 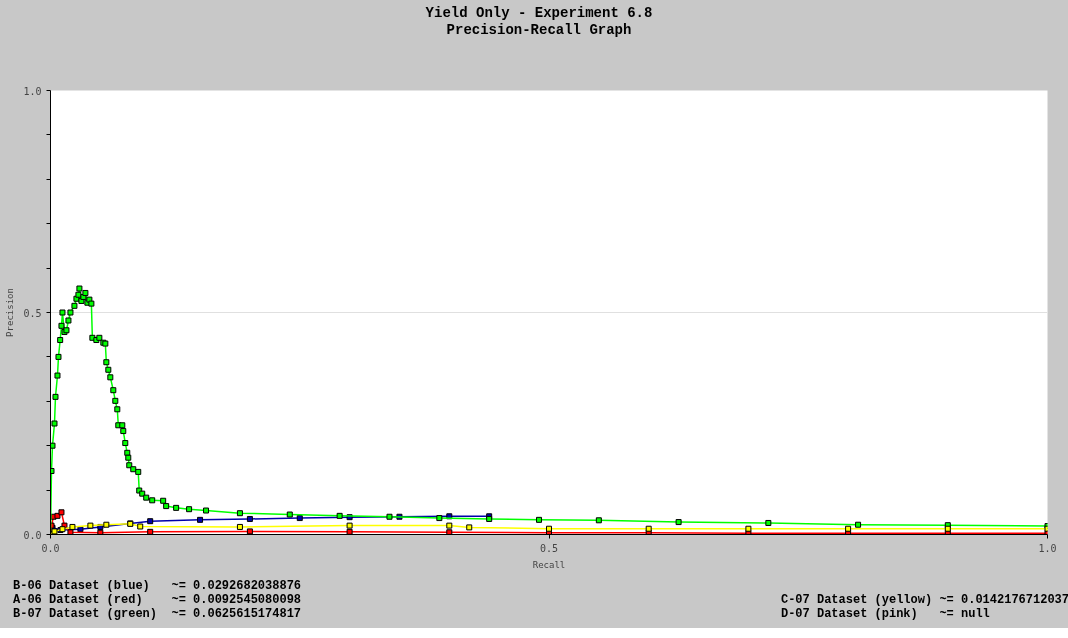 I want to click on text: B-07 Dataset (green) ~= 0.0625615174817, so click(x=157, y=614).